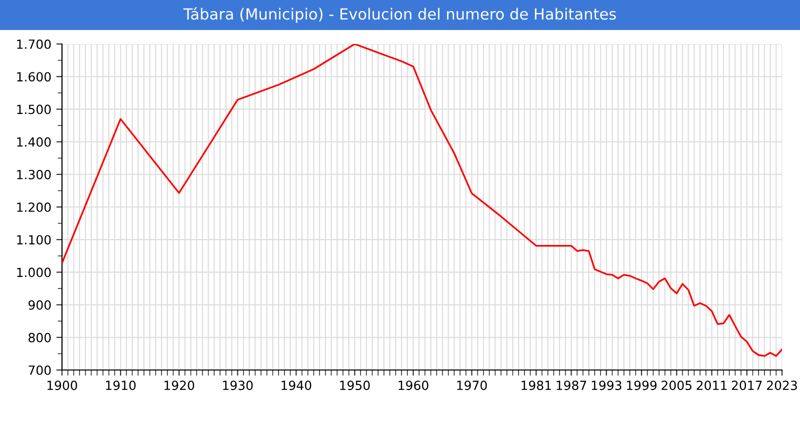  I want to click on y-tick-label: 1.300, so click(34, 175).